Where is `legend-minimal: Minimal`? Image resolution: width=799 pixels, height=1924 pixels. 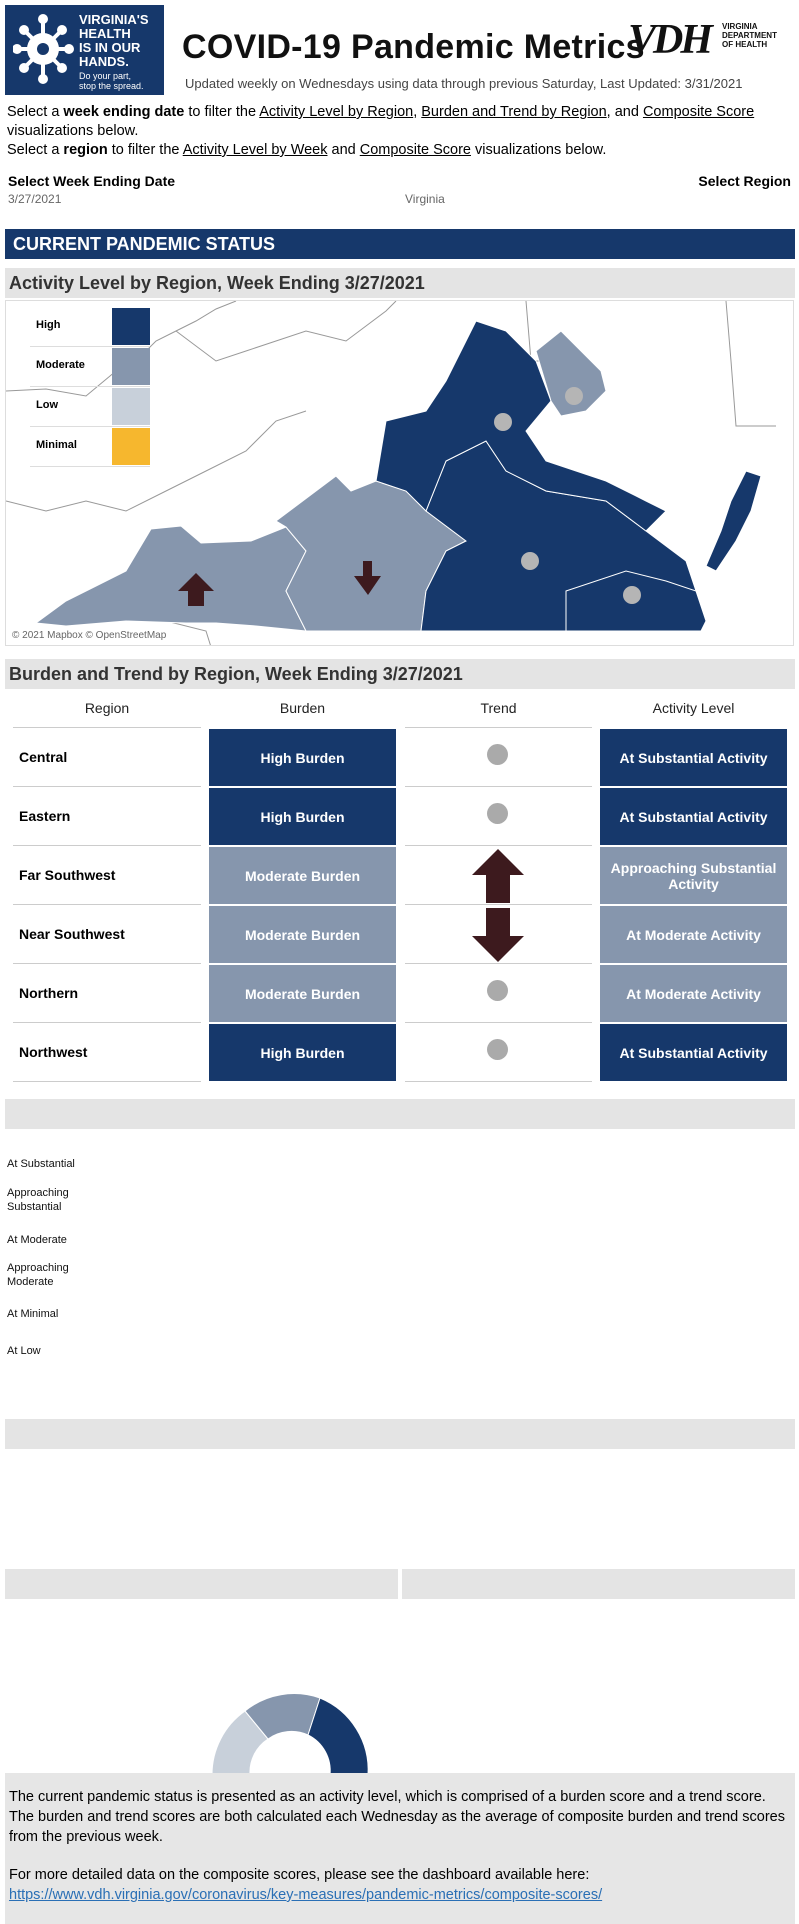 legend-minimal: Minimal is located at coordinates (90, 447).